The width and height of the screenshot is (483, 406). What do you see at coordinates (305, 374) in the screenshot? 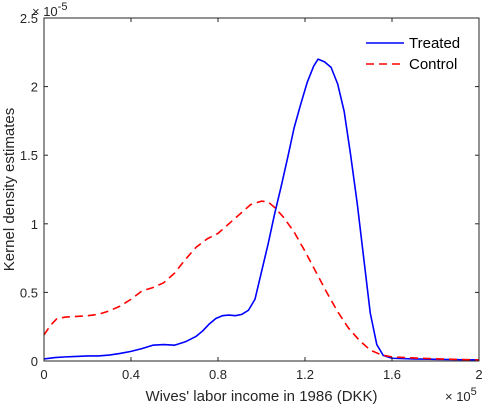
I see `x-tick-label: 1.2` at bounding box center [305, 374].